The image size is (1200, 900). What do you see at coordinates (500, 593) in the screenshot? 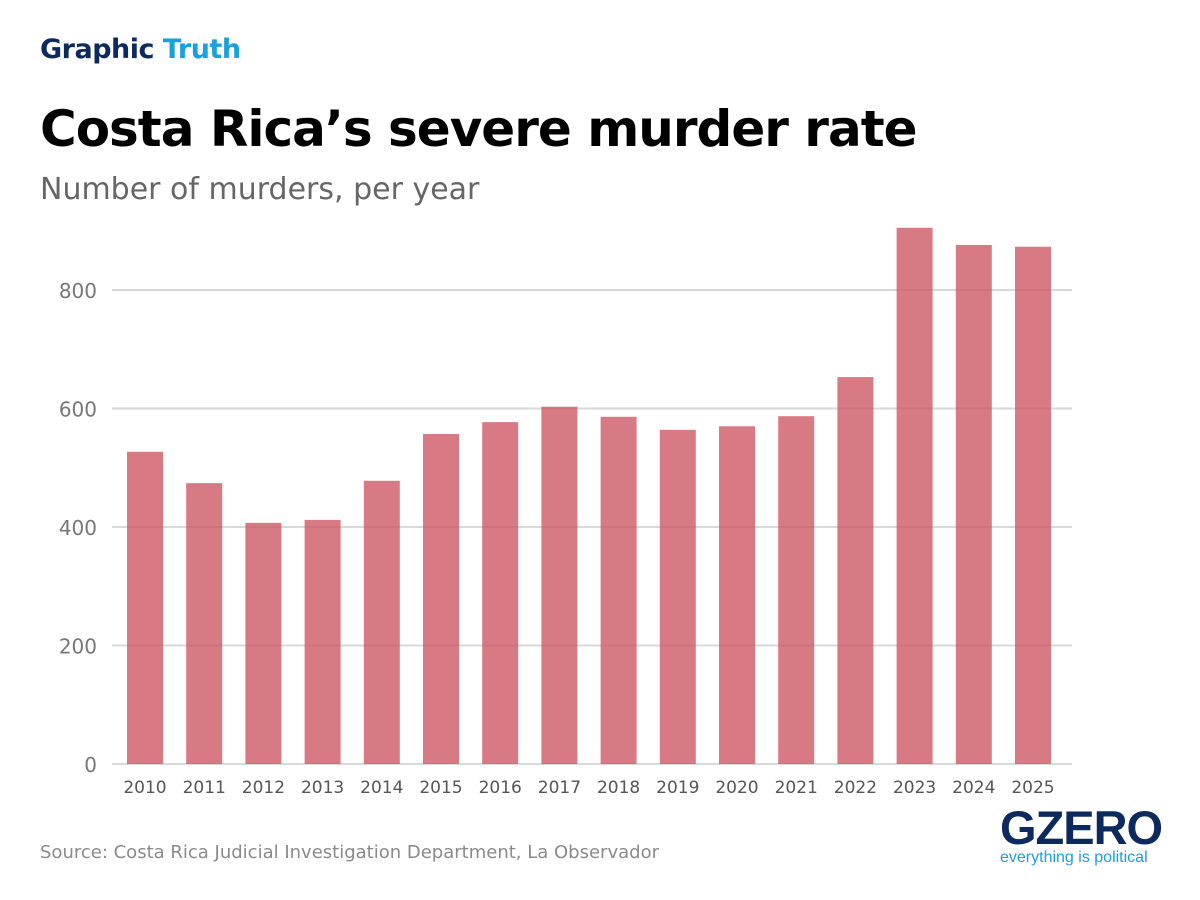
I see `bar-2016` at bounding box center [500, 593].